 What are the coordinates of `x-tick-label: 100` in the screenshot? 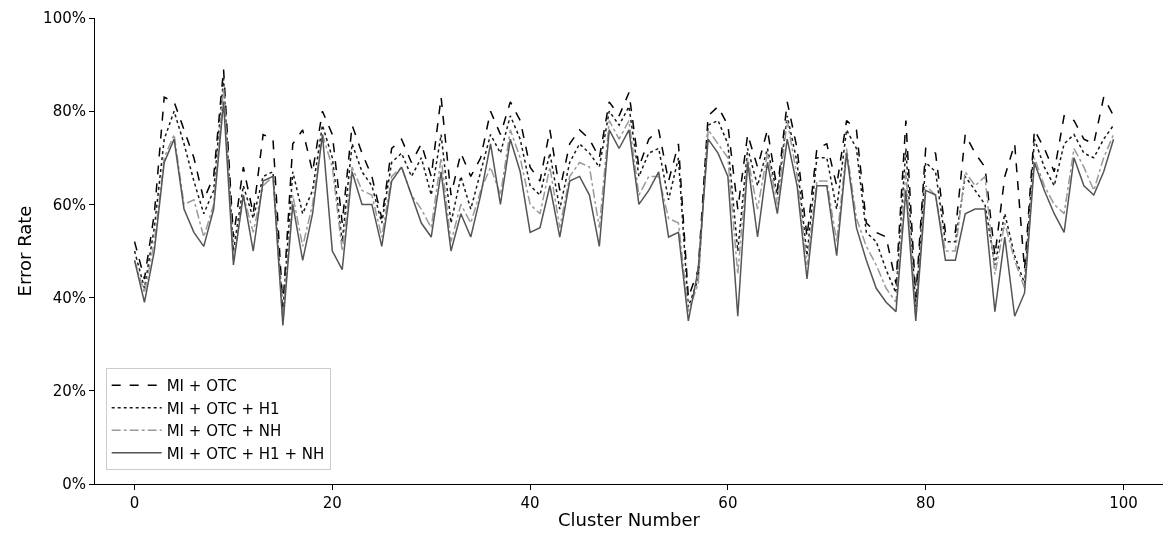 It's located at (1123, 503).